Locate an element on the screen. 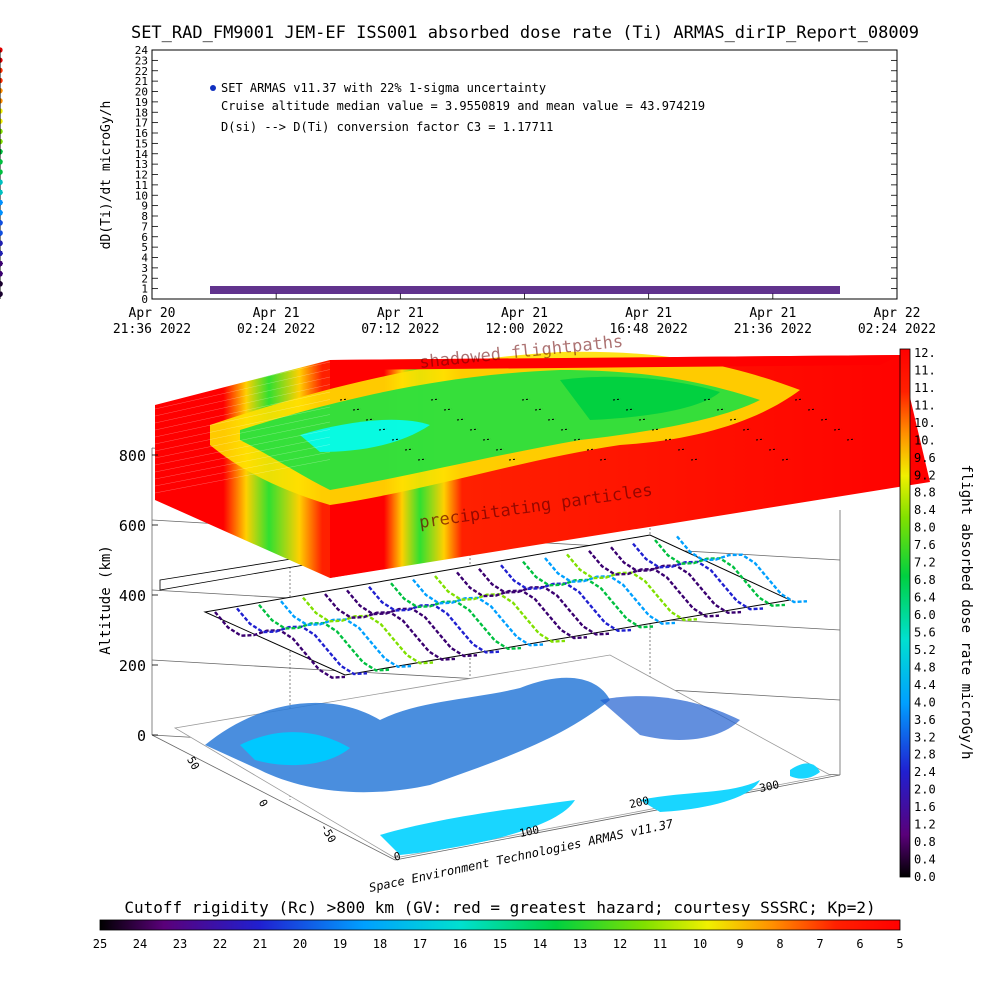 The image size is (1000, 1000). top-y-tick-label: 3 is located at coordinates (144, 268).